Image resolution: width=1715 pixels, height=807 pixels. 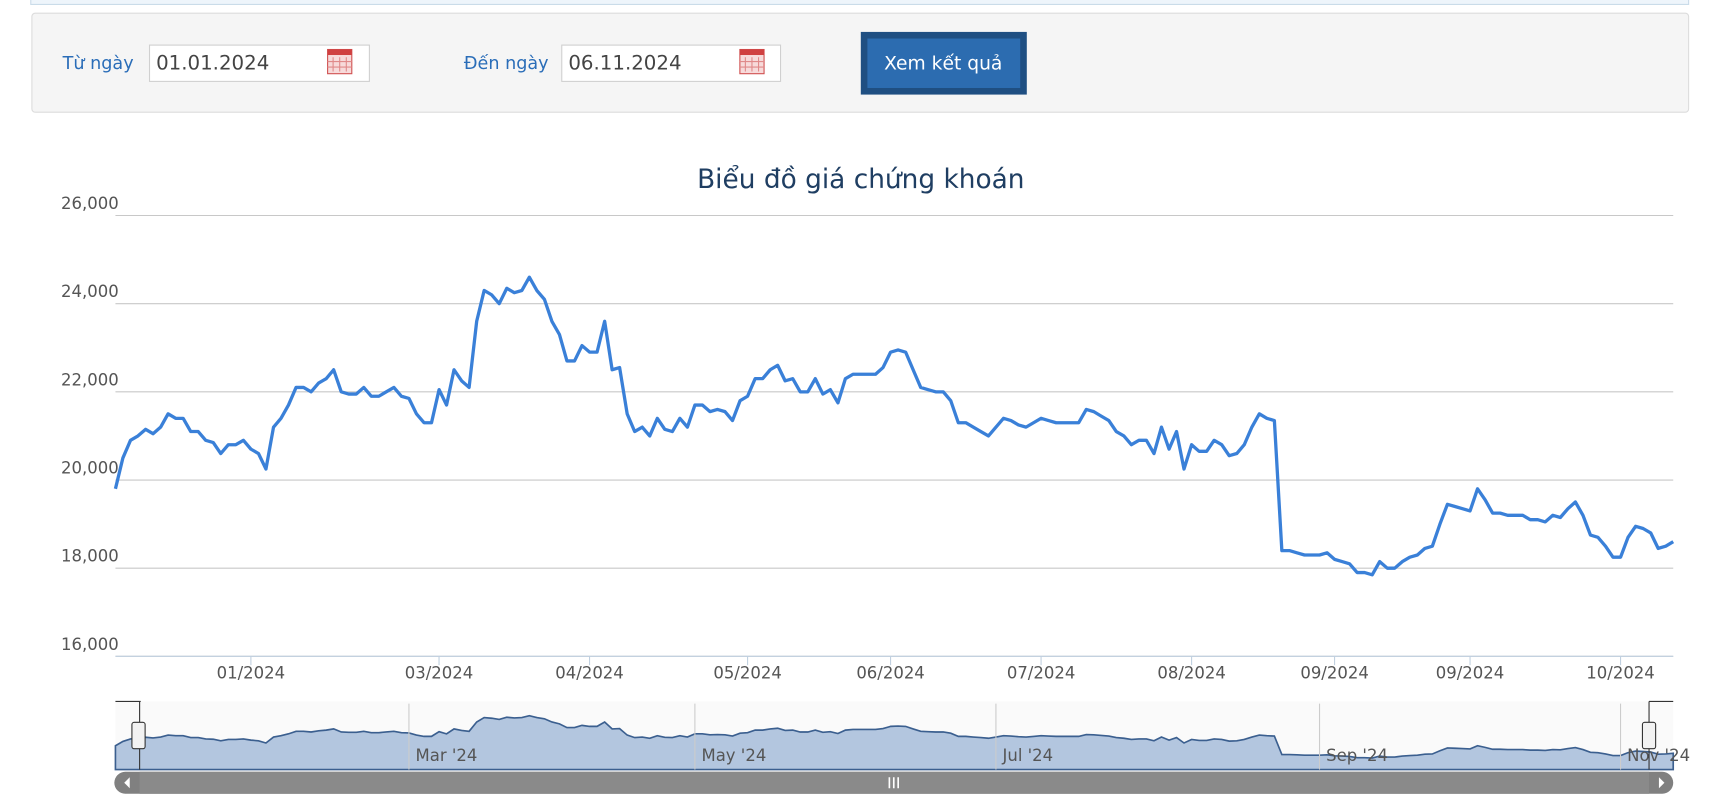 I want to click on x-tick-label: 01/2024, so click(x=251, y=672).